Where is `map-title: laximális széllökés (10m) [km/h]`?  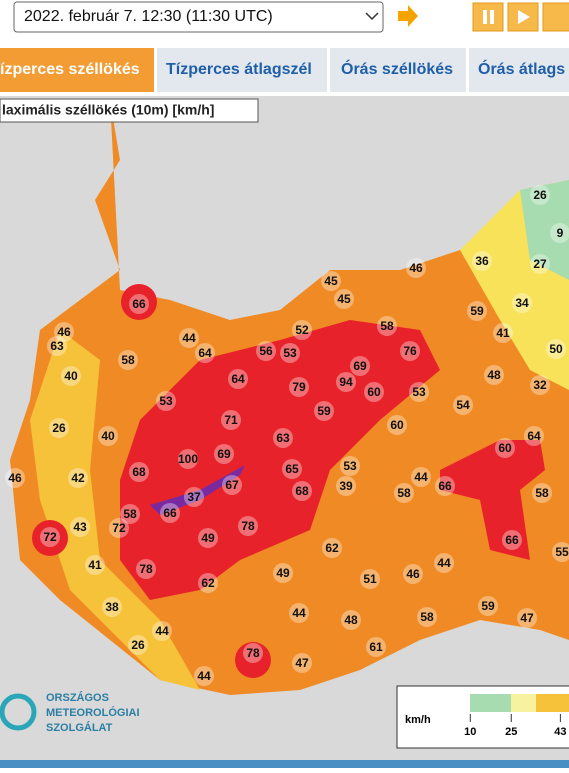
map-title: laximális széllökés (10m) [km/h] is located at coordinates (108, 110).